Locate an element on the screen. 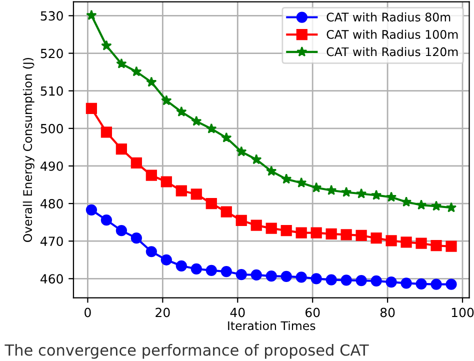 Image resolution: width=474 pixels, height=361 pixels. y-tick-label: 490 is located at coordinates (51, 166).